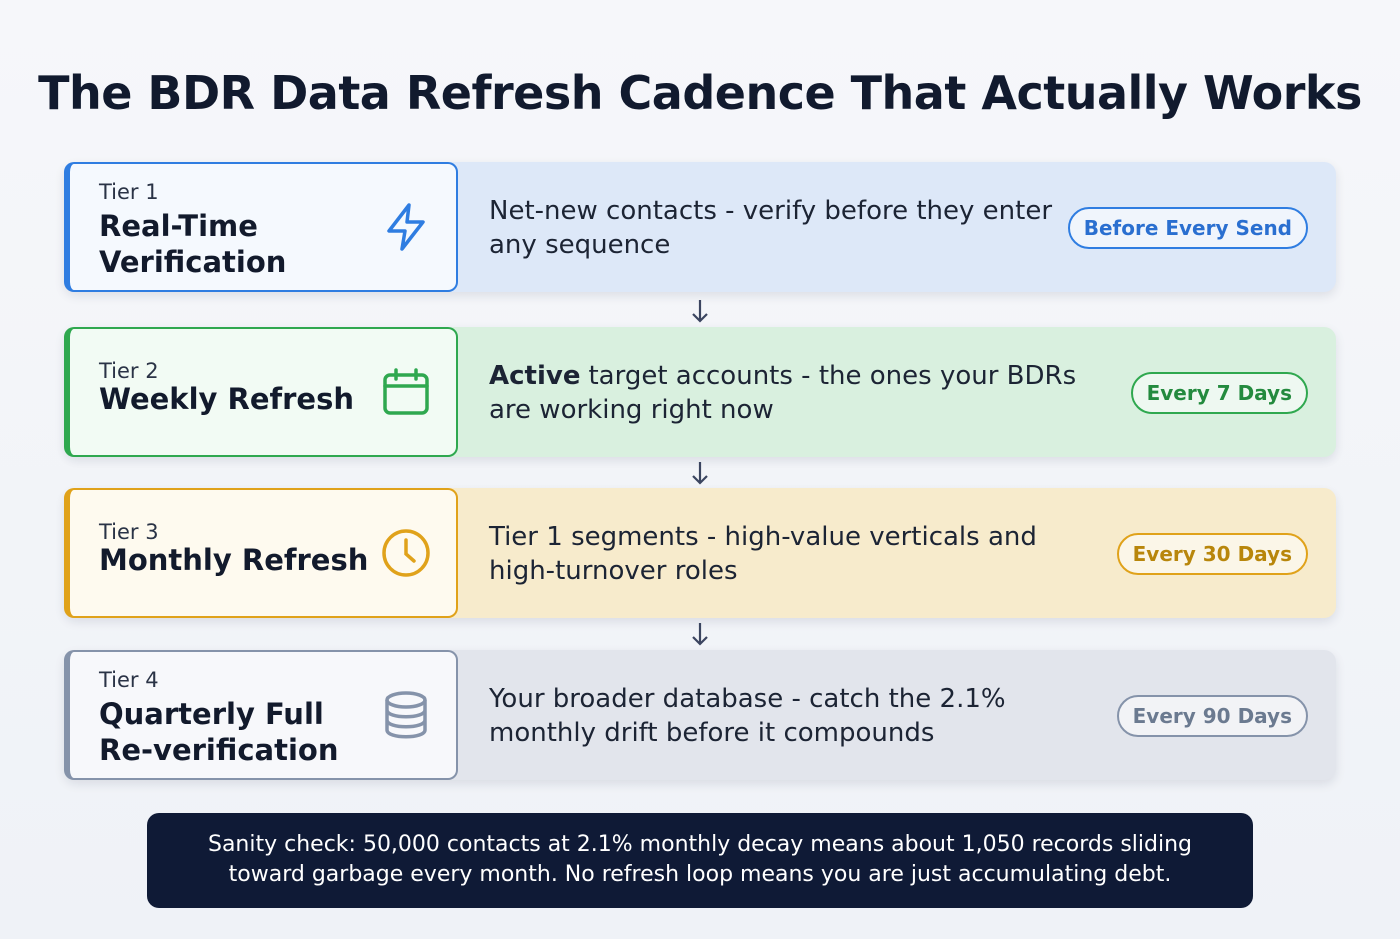 The width and height of the screenshot is (1400, 939). I want to click on tier-label: Tier 4, so click(129, 680).